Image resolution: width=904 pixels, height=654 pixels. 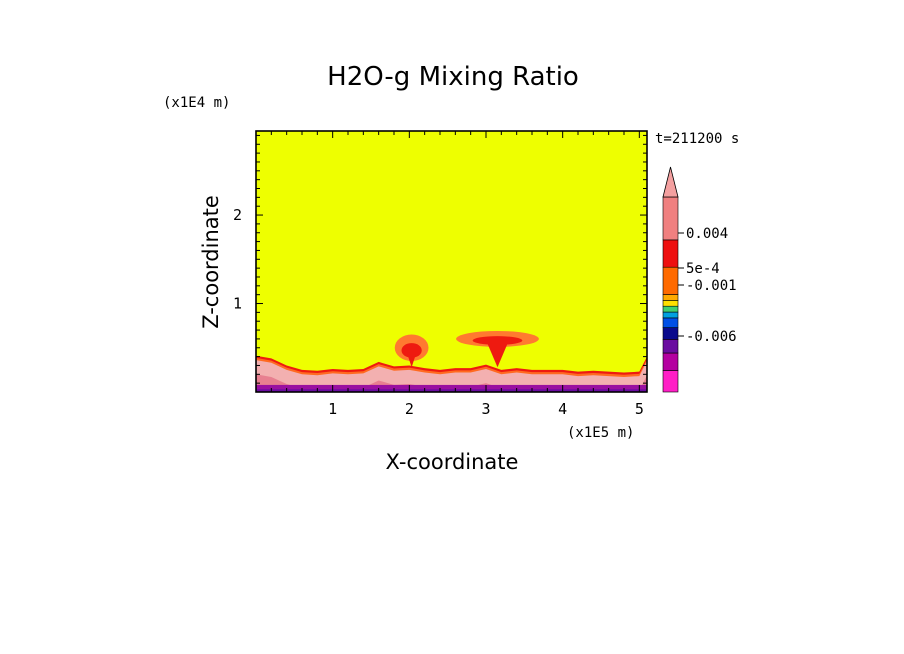 I want to click on x-tick-label: 1, so click(x=332, y=409).